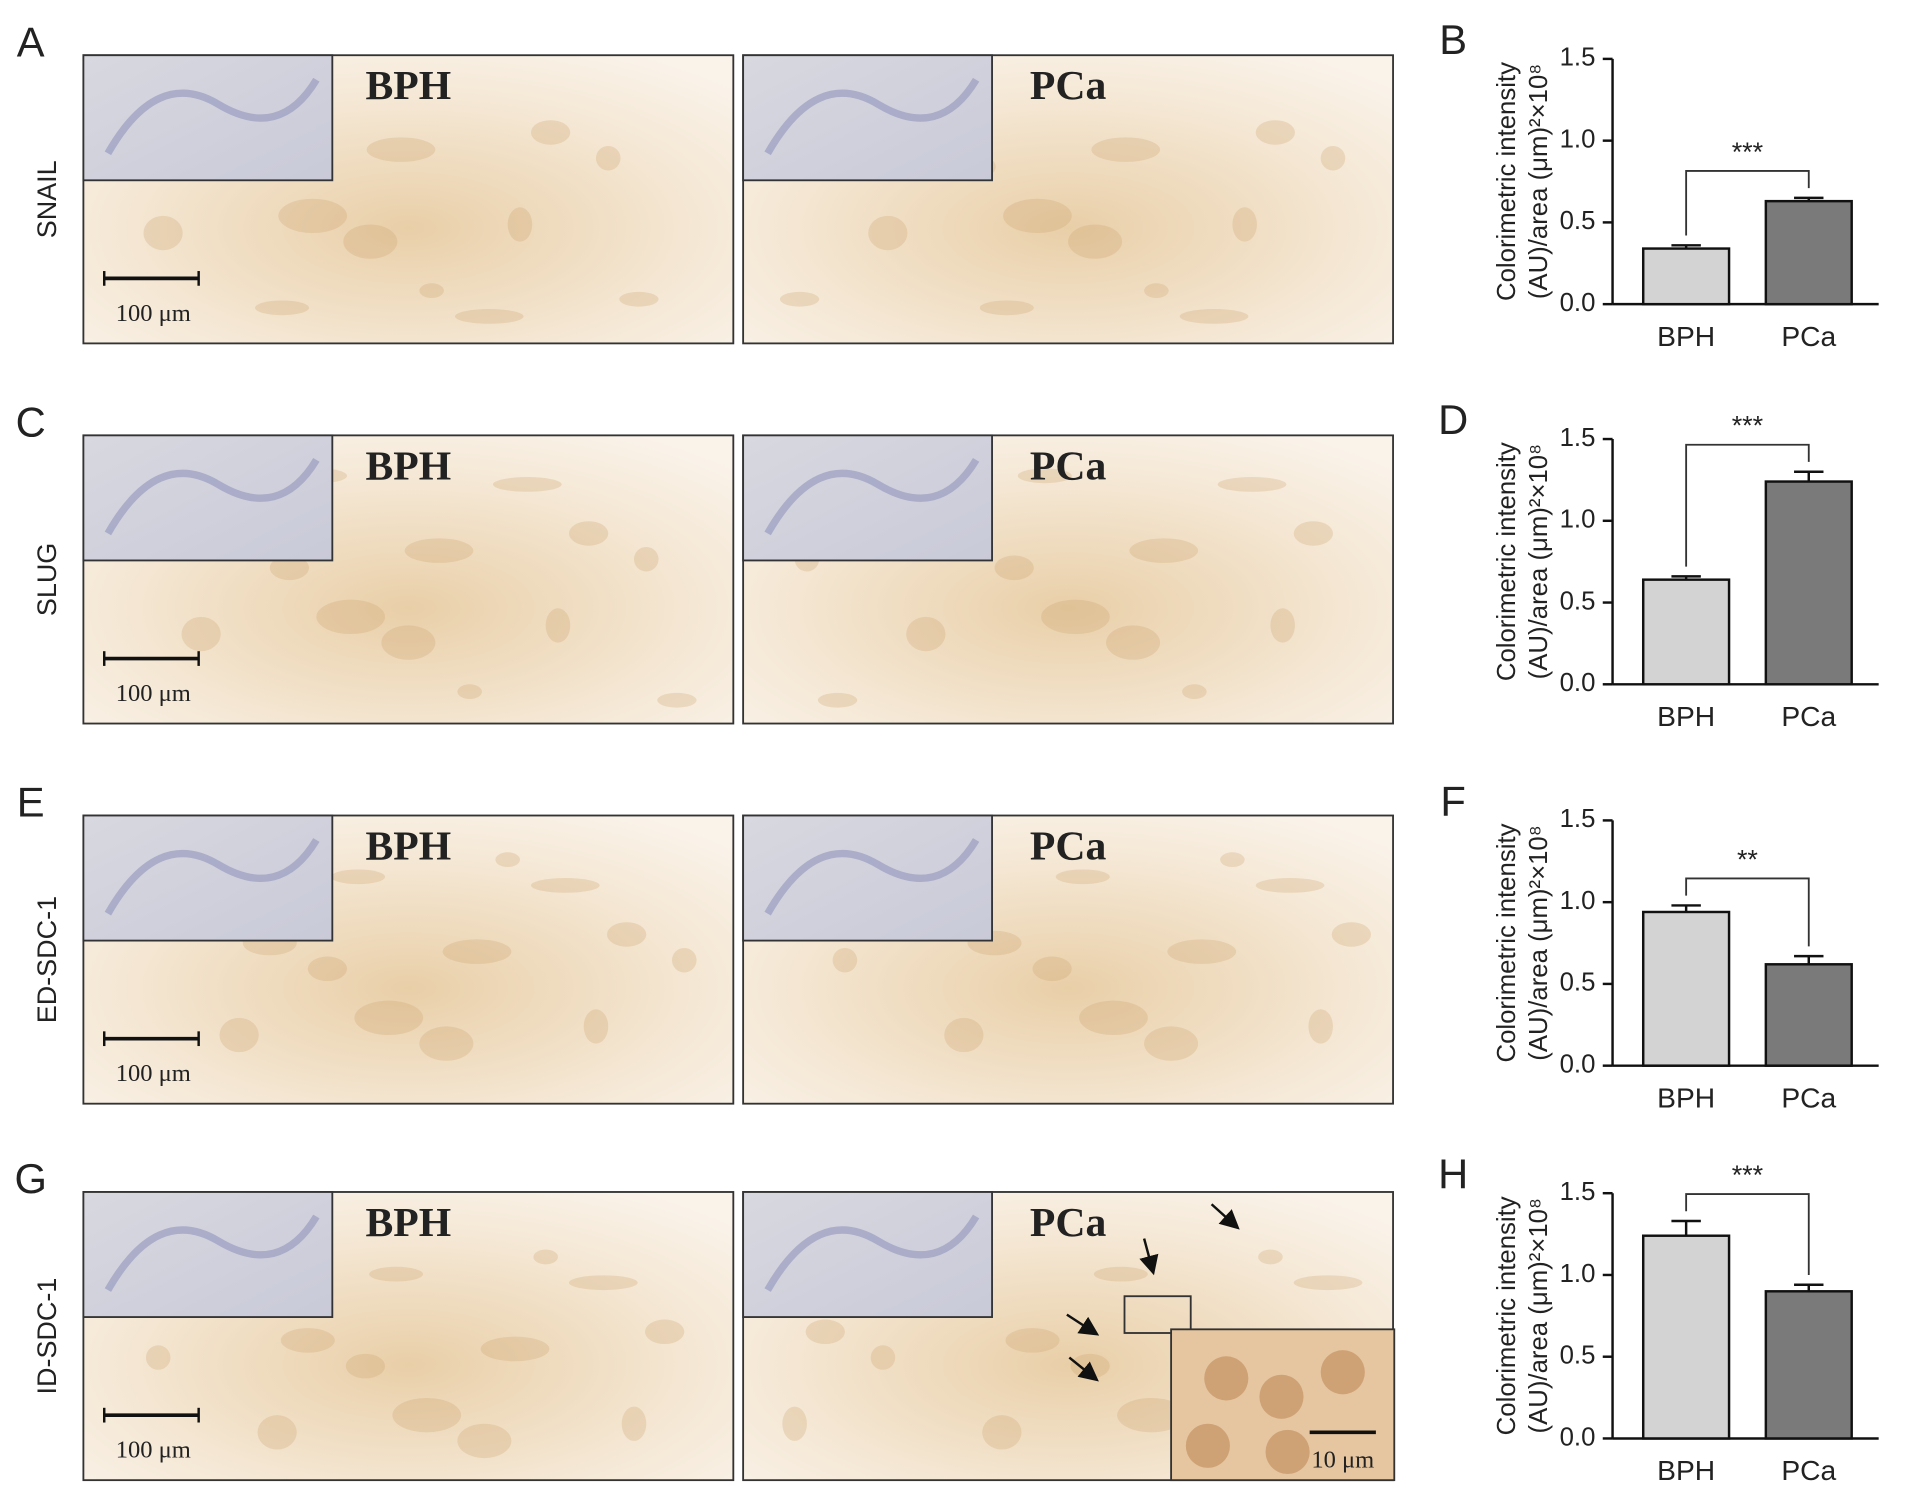 The image size is (1913, 1490). Describe the element at coordinates (1578, 1192) in the screenshot. I see `y-tick-label: 1.5` at that location.